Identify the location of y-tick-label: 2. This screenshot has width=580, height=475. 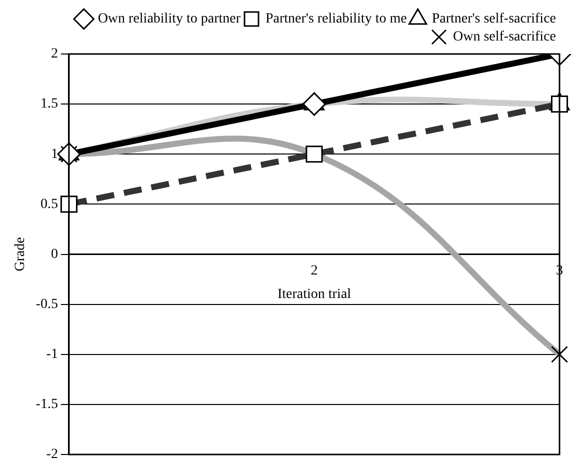
(54, 54).